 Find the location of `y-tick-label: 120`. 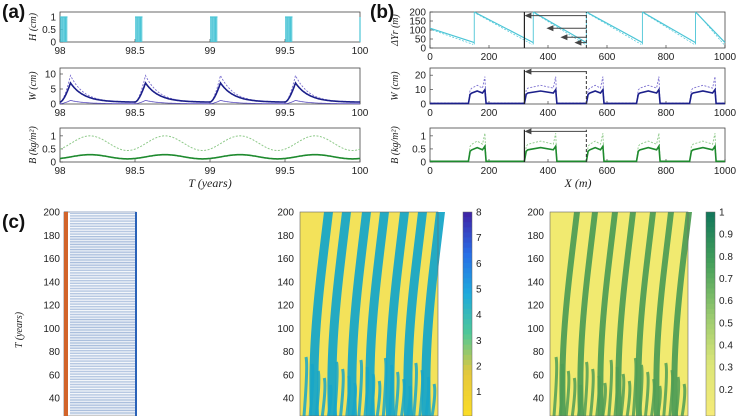

y-tick-label: 120 is located at coordinates (535, 306).